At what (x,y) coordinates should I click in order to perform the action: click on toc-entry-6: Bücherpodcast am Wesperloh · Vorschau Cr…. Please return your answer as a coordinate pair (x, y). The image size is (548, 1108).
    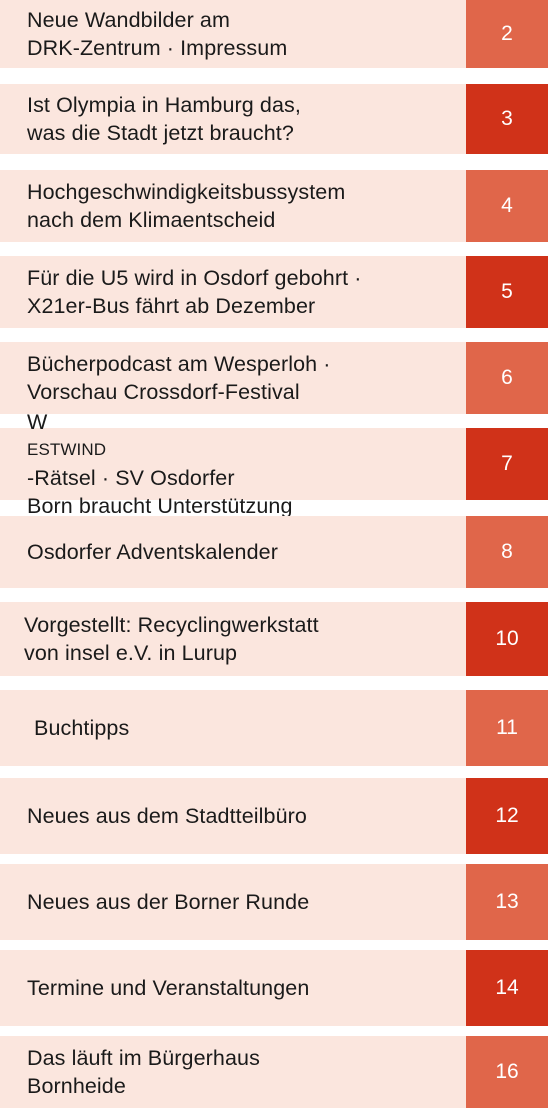
    Looking at the image, I should click on (274, 378).